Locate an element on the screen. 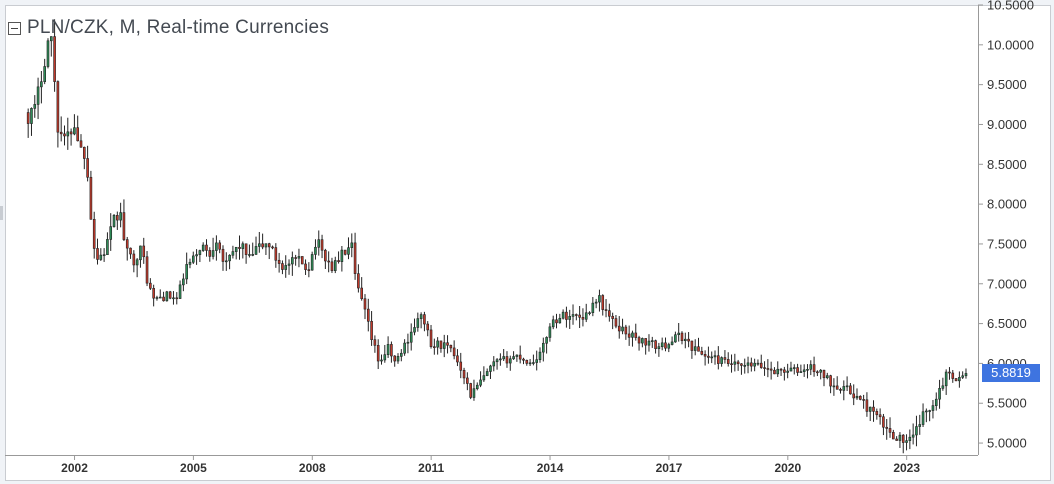  resize-handle is located at coordinates (1, 213).